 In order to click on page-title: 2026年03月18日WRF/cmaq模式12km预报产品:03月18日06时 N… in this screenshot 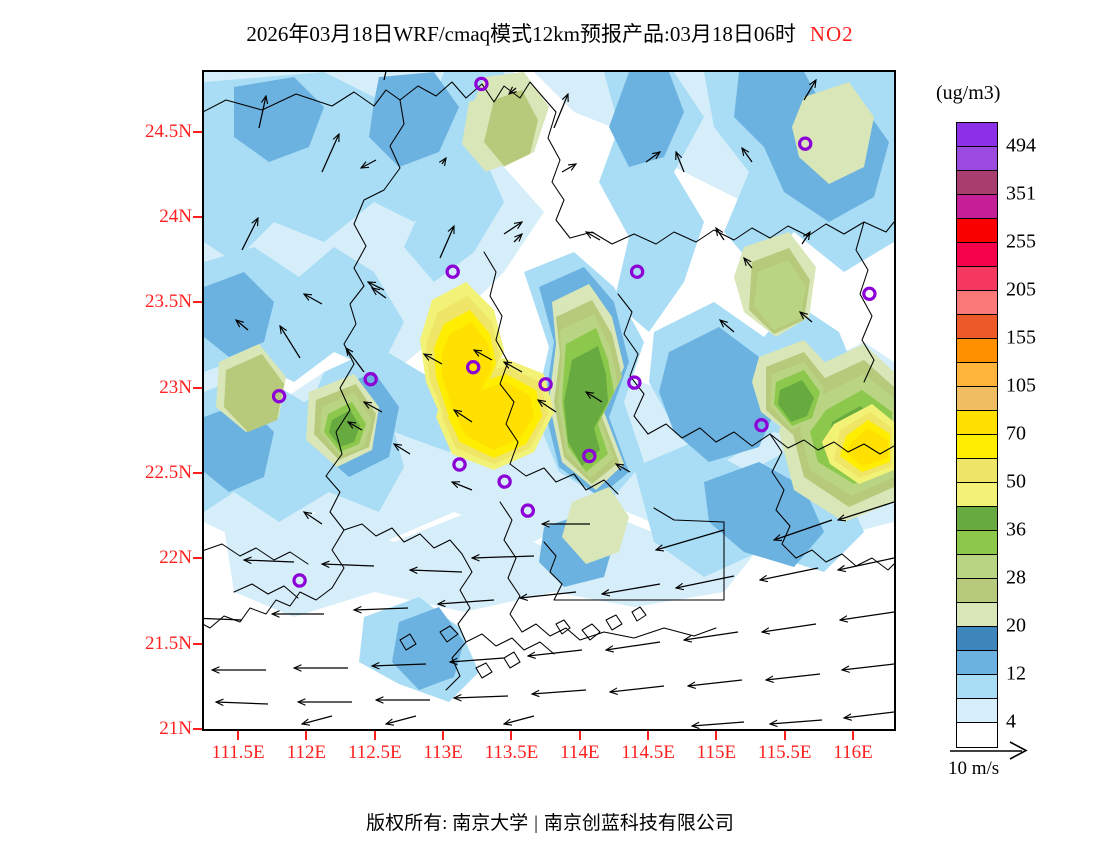, I will do `click(550, 33)`.